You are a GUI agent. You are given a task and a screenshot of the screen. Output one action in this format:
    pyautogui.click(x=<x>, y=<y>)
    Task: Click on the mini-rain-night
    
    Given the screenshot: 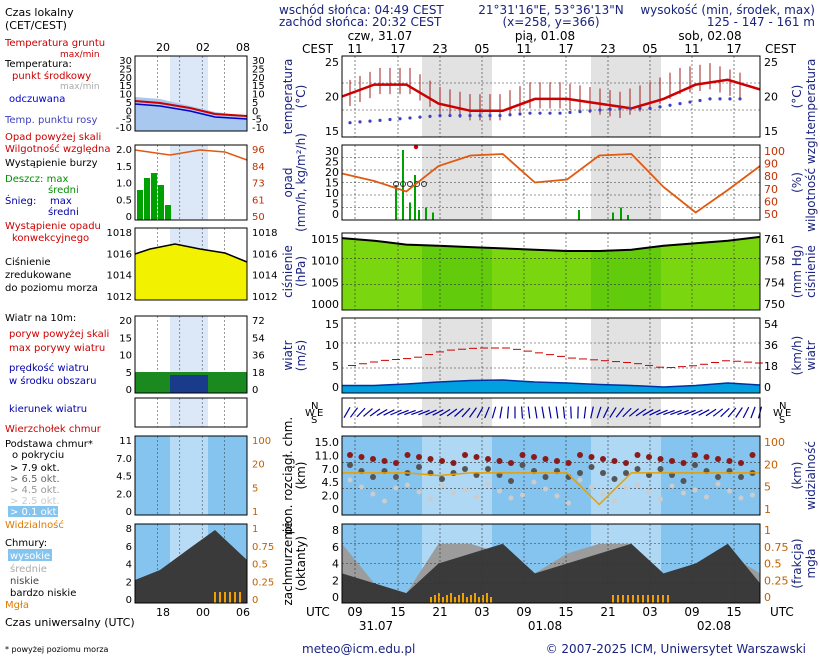 What is the action you would take?
    pyautogui.click(x=189, y=182)
    